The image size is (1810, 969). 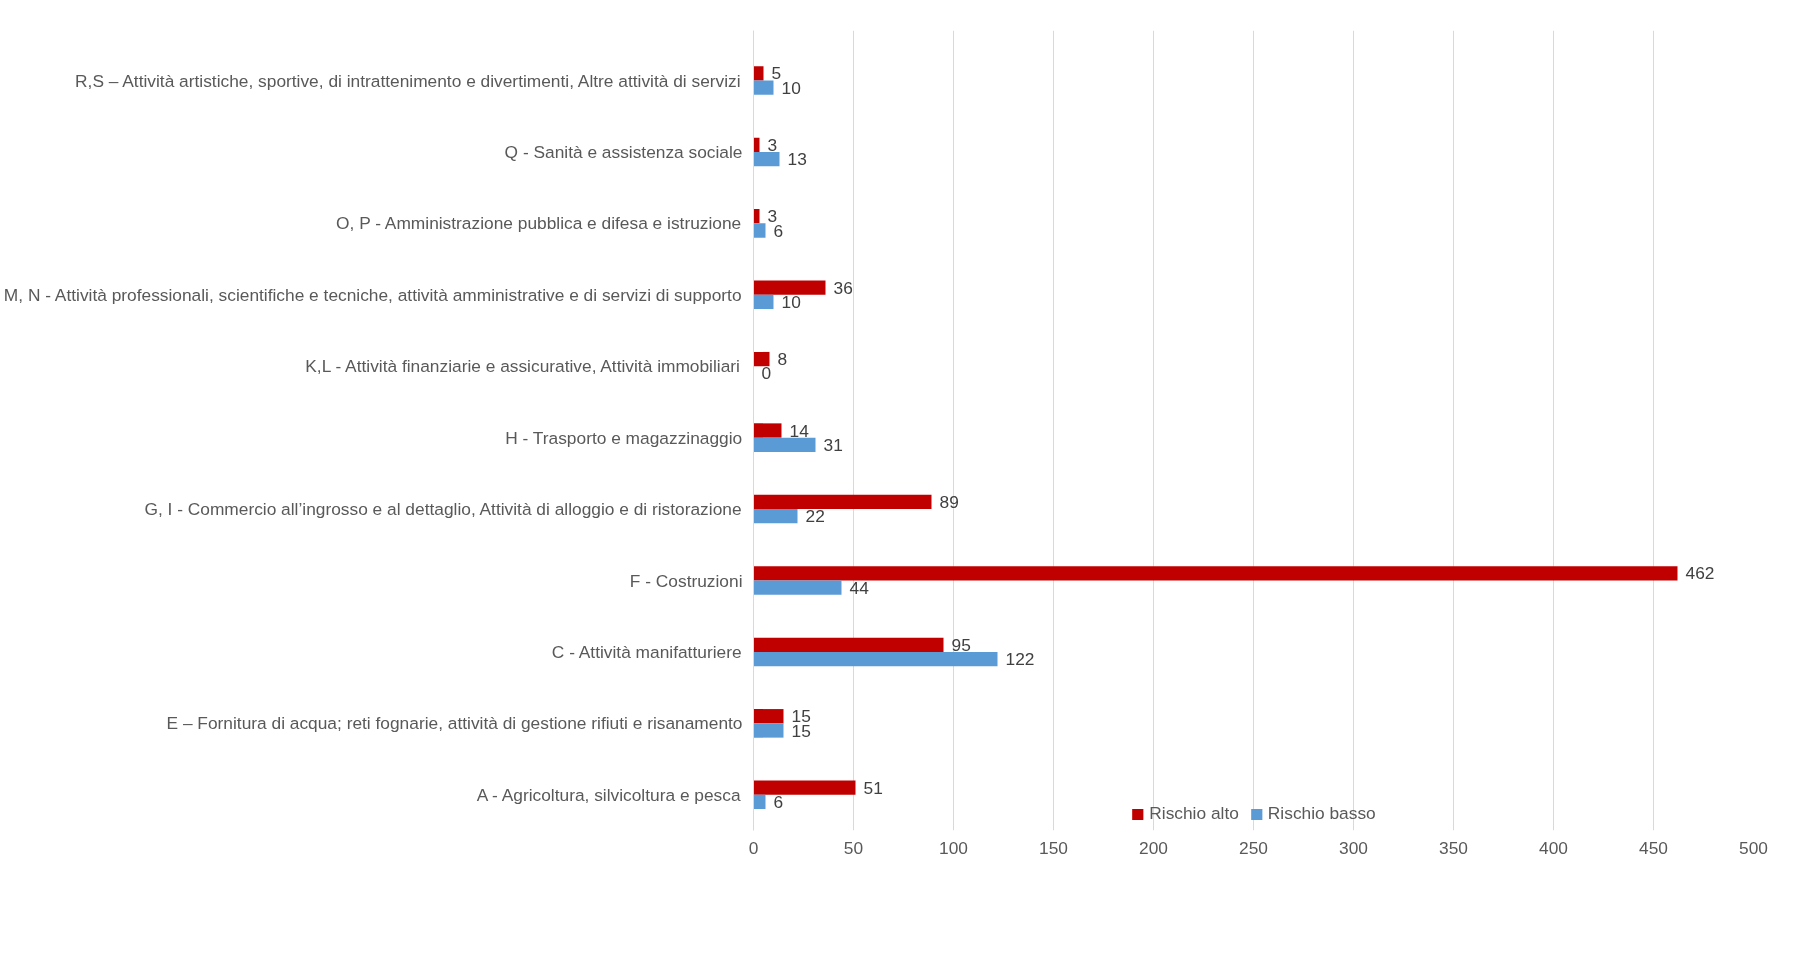 What do you see at coordinates (949, 501) in the screenshot?
I see `data-label: 89` at bounding box center [949, 501].